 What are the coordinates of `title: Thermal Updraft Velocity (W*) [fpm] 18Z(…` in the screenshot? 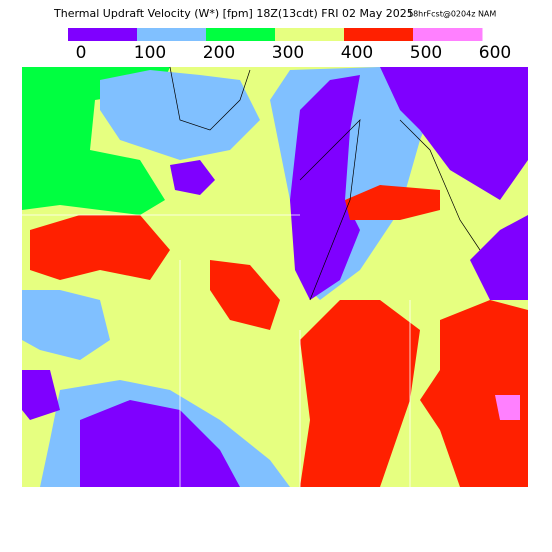 It's located at (233, 13).